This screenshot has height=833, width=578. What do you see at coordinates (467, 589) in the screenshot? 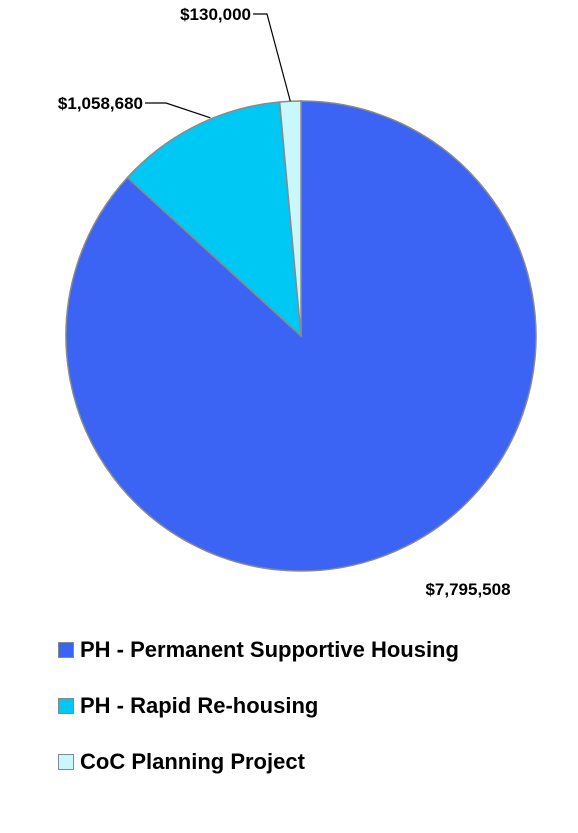
I see `data-label-permanent-supportive-housing: $7,795,508` at bounding box center [467, 589].